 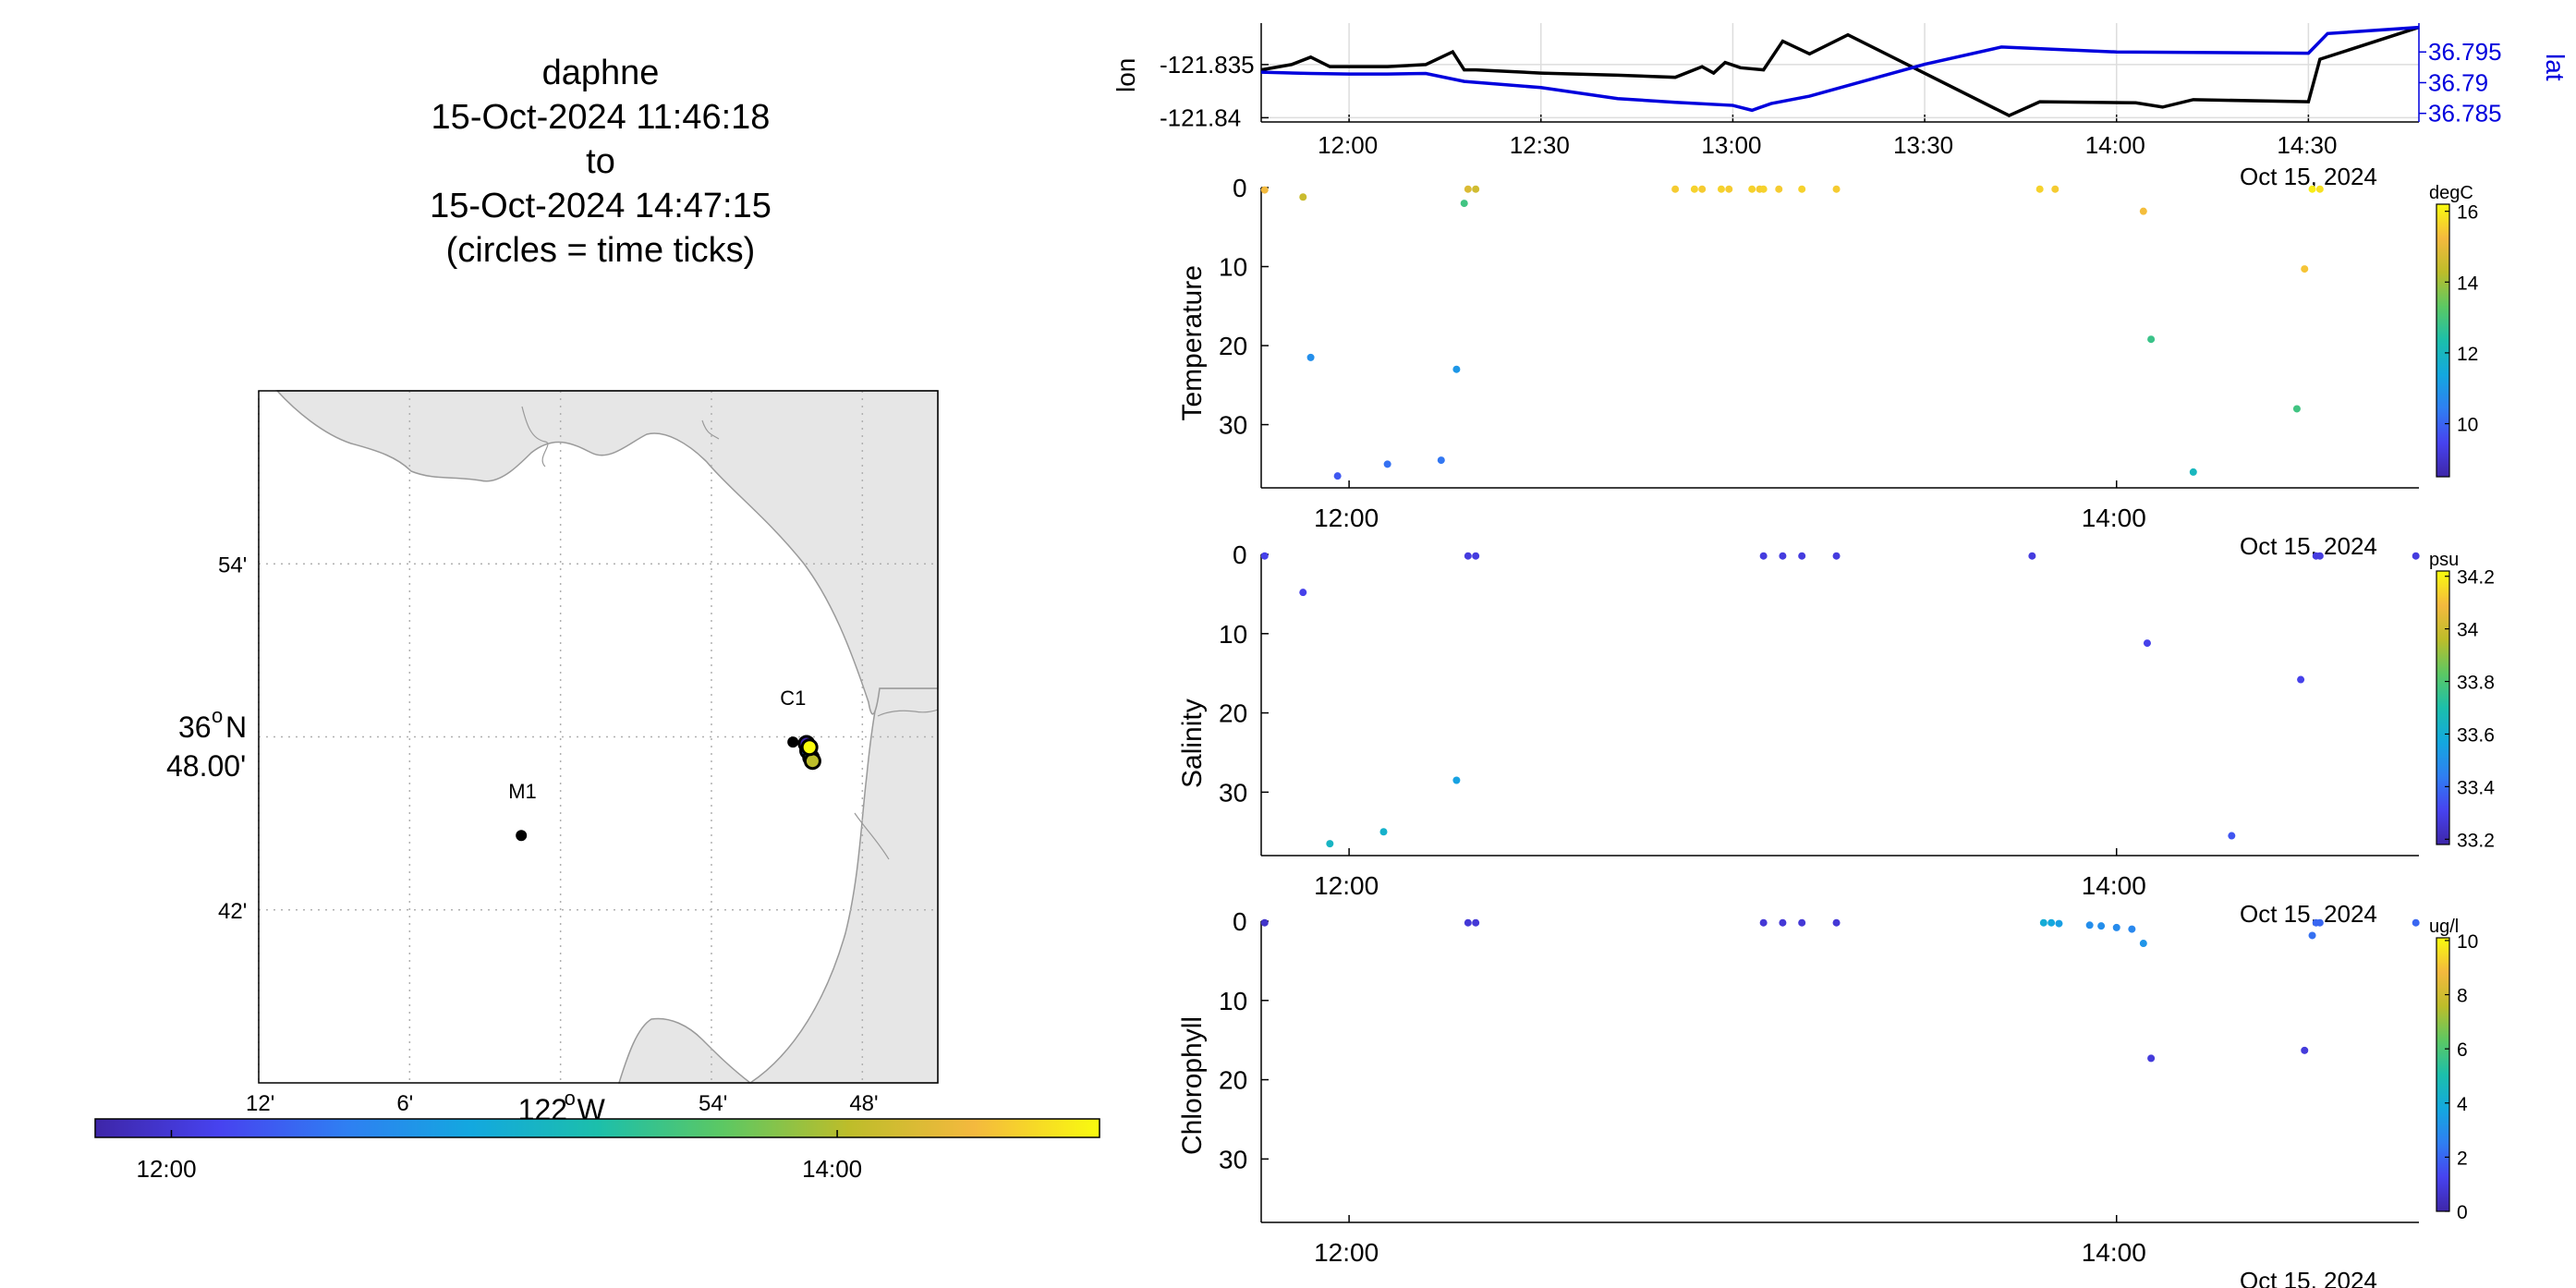 I want to click on map-inlet, so click(x=872, y=836).